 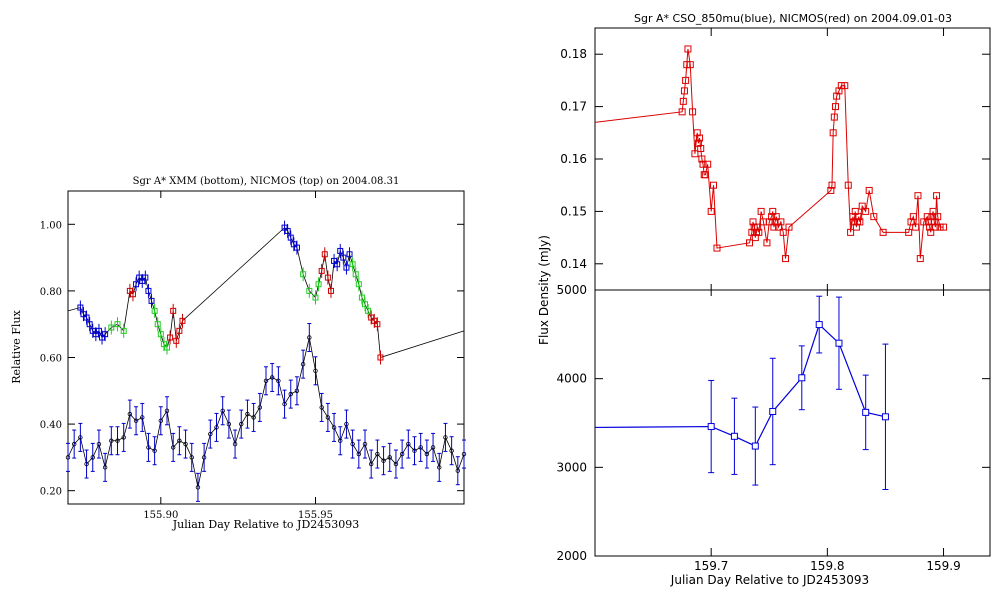 I want to click on right-x-tick-label: 159.7, so click(x=711, y=566).